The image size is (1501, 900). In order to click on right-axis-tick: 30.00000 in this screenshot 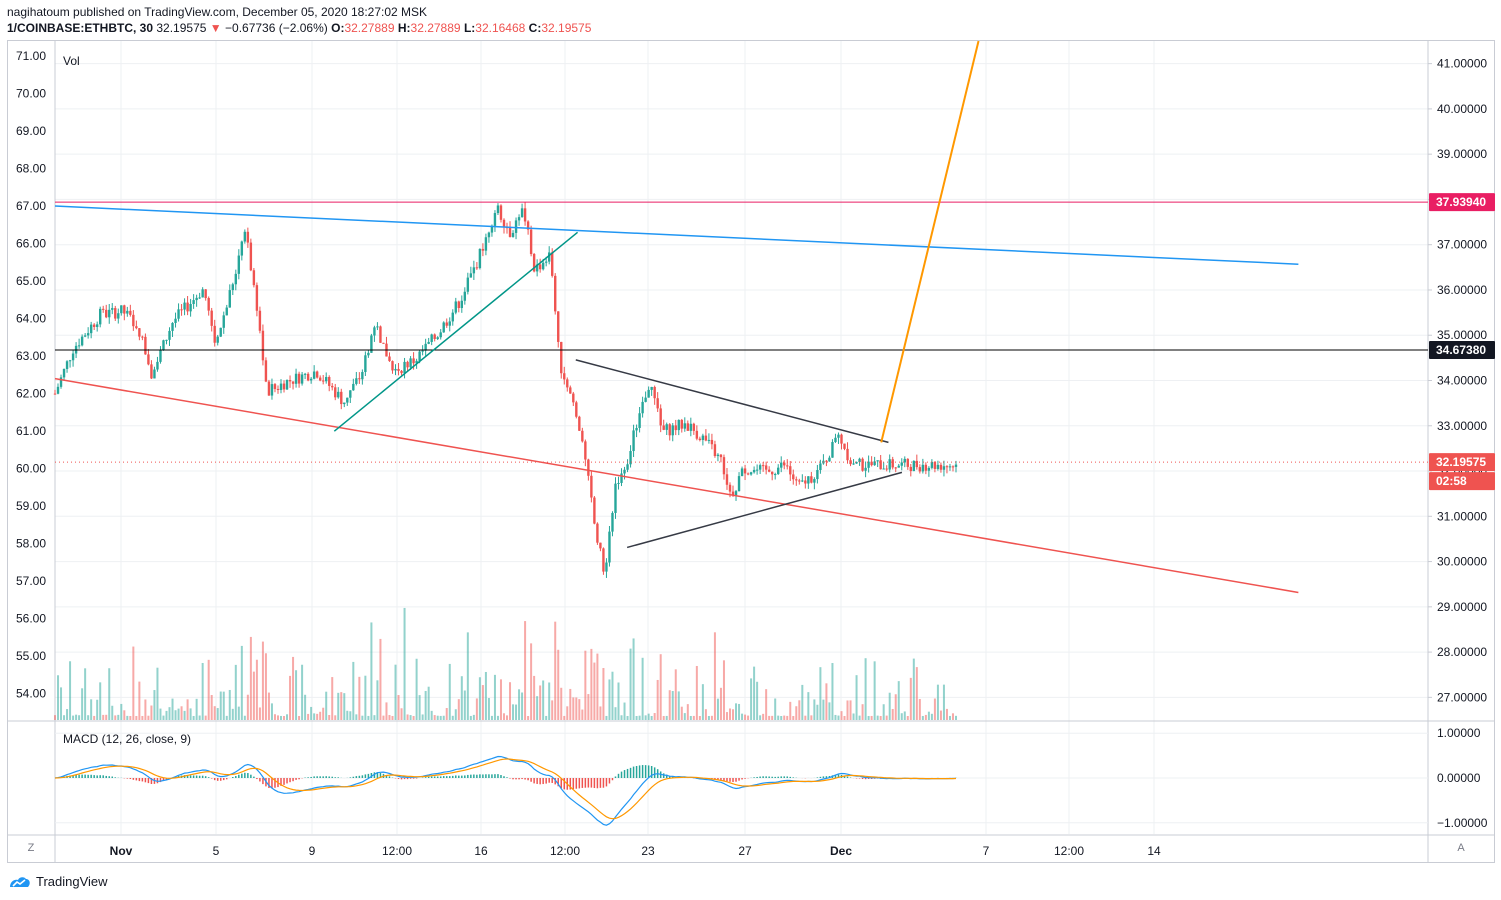, I will do `click(1462, 562)`.